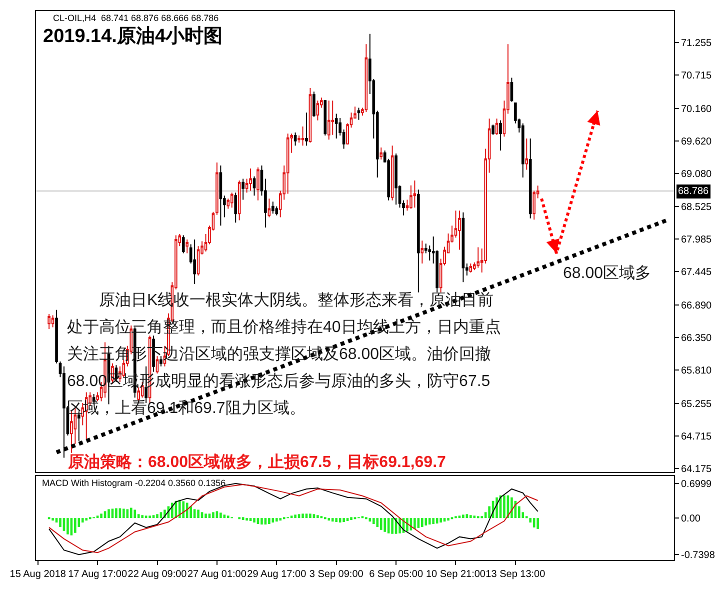 The image size is (725, 590). What do you see at coordinates (456, 574) in the screenshot?
I see `x-tick-label: 10 Sep 21:00` at bounding box center [456, 574].